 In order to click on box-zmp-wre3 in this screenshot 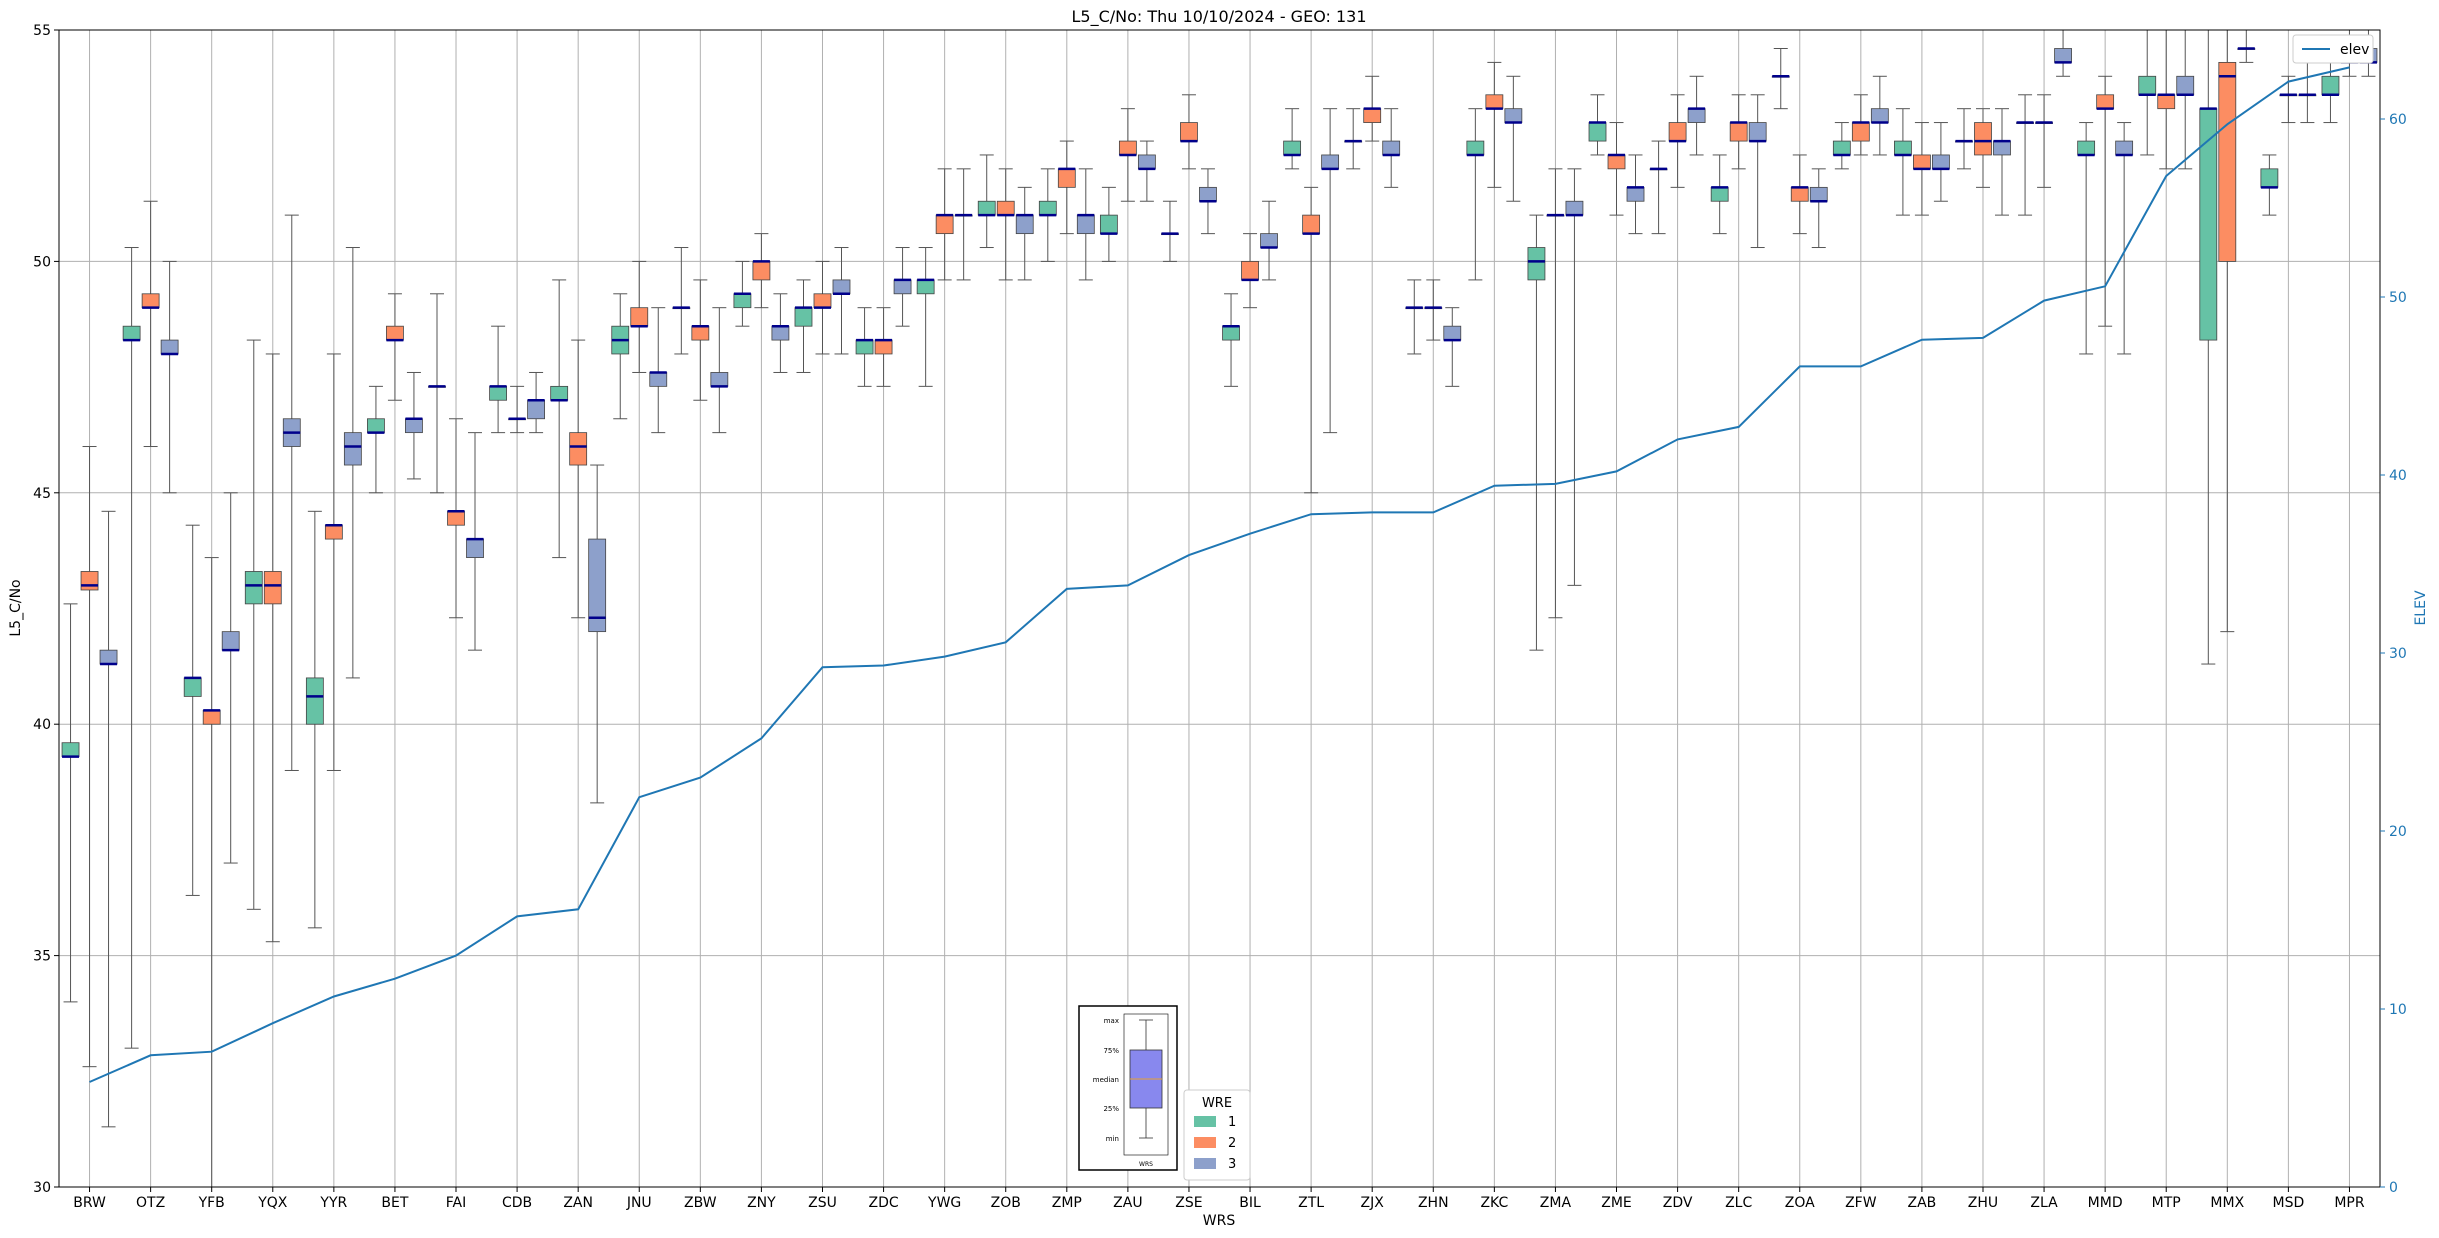, I will do `click(1085, 224)`.